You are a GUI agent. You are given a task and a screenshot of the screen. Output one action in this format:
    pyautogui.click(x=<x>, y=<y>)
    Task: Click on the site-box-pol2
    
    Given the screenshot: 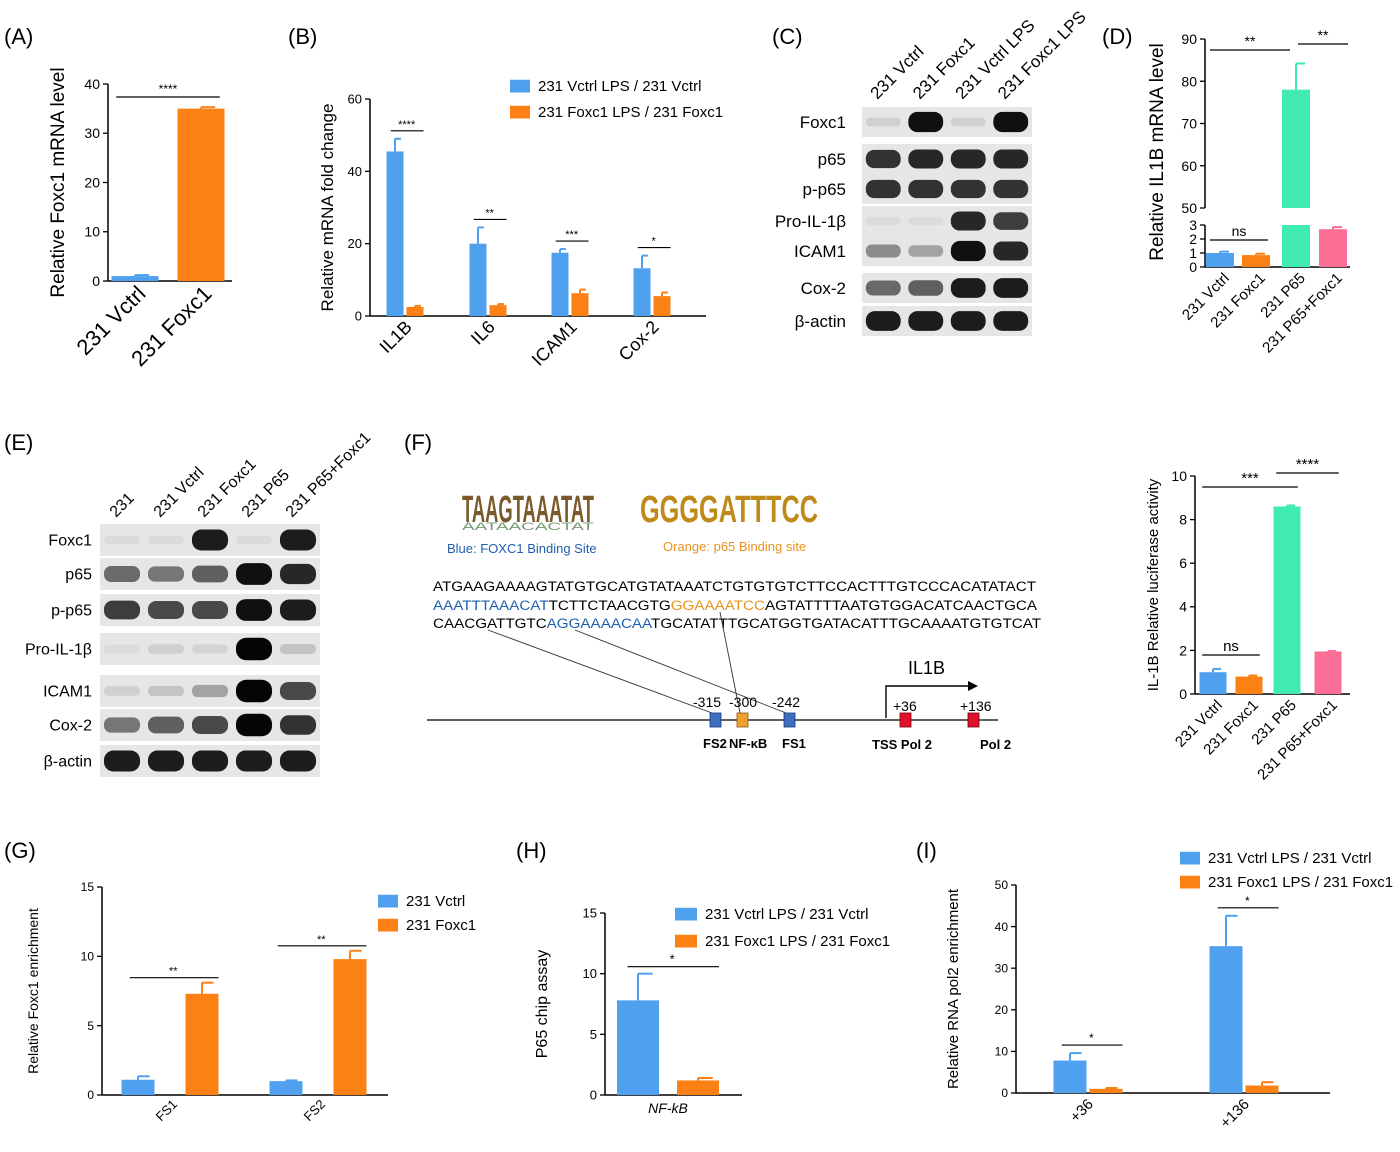 What is the action you would take?
    pyautogui.click(x=973, y=720)
    